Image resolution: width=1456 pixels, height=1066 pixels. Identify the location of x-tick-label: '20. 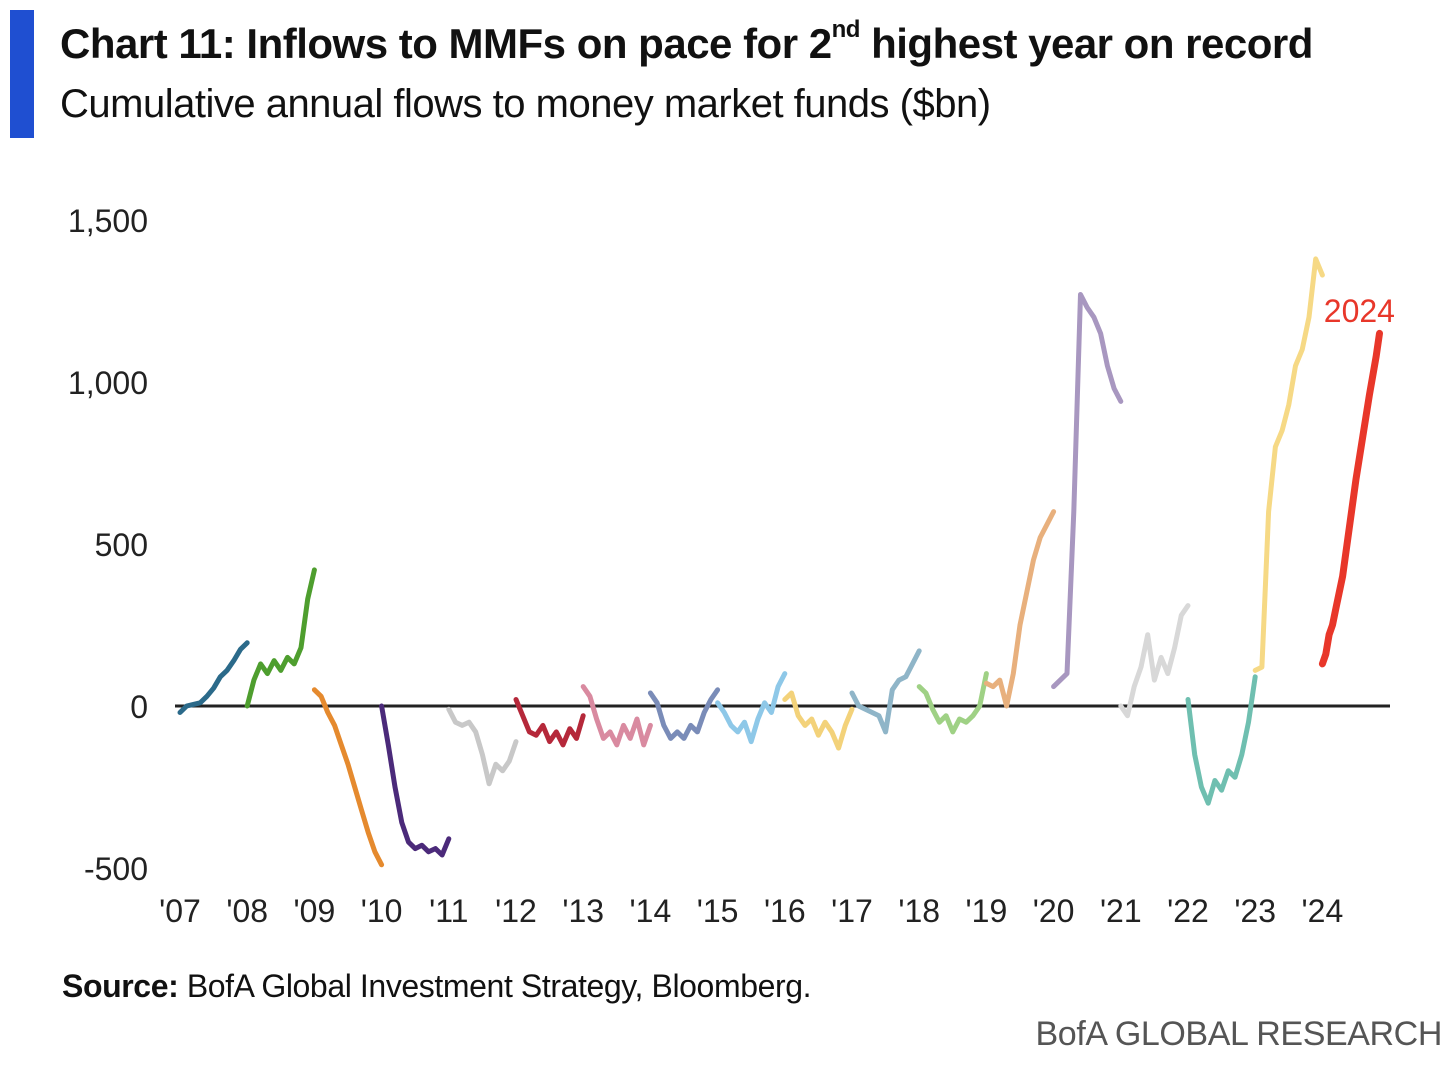
(1054, 911).